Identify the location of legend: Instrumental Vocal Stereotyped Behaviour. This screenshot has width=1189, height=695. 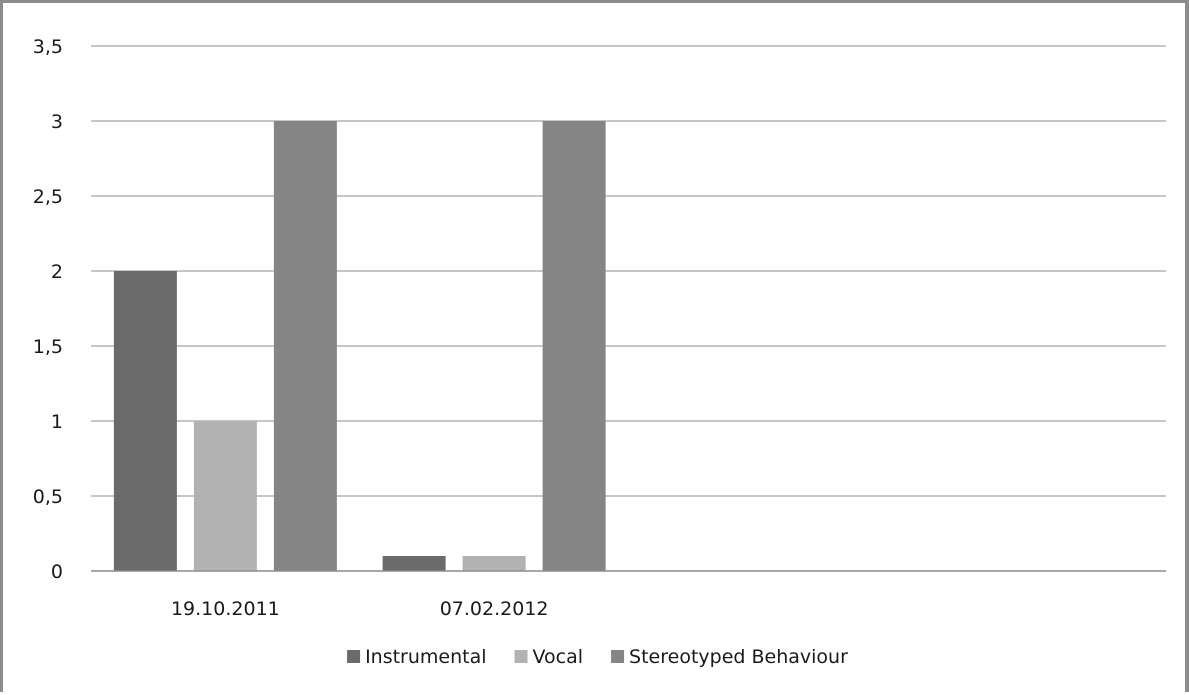
(597, 657).